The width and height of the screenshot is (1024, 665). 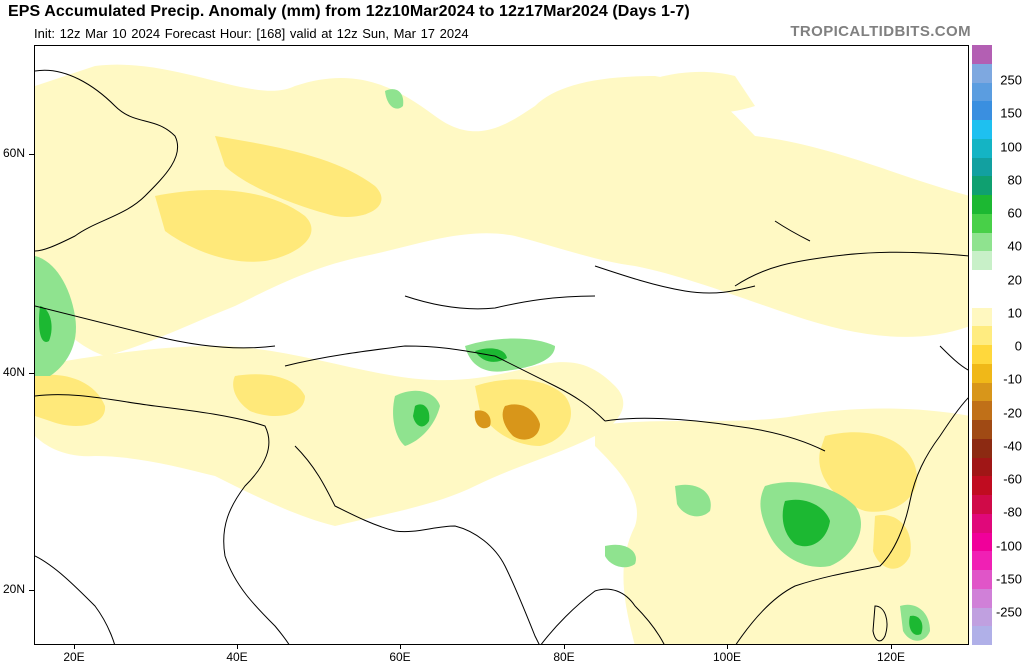 What do you see at coordinates (400, 657) in the screenshot?
I see `lon-label-60e: 60E` at bounding box center [400, 657].